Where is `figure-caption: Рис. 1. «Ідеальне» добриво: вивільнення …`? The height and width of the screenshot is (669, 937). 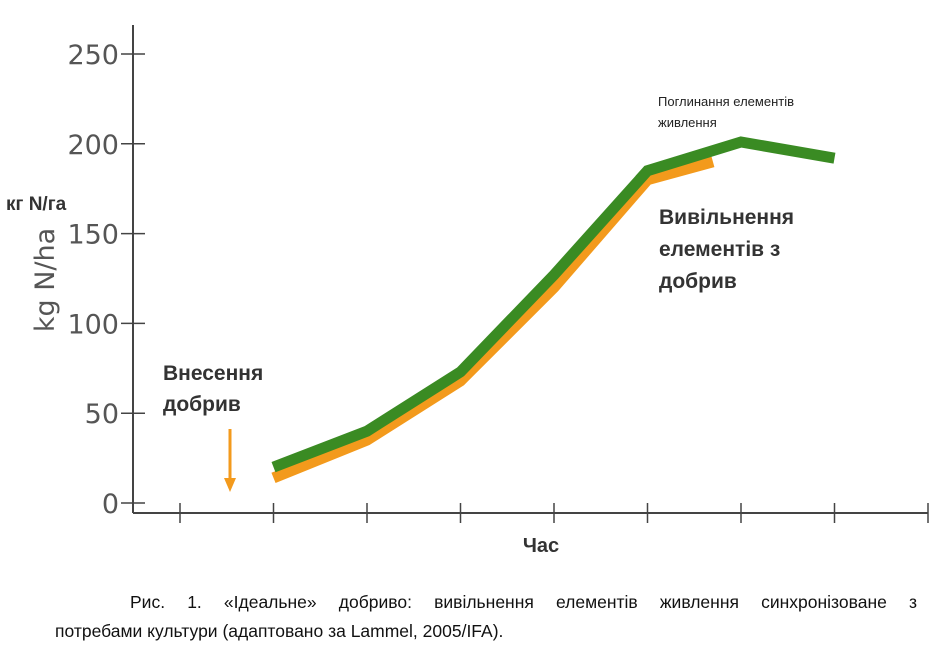 figure-caption: Рис. 1. «Ідеальне» добриво: вивільнення … is located at coordinates (486, 617).